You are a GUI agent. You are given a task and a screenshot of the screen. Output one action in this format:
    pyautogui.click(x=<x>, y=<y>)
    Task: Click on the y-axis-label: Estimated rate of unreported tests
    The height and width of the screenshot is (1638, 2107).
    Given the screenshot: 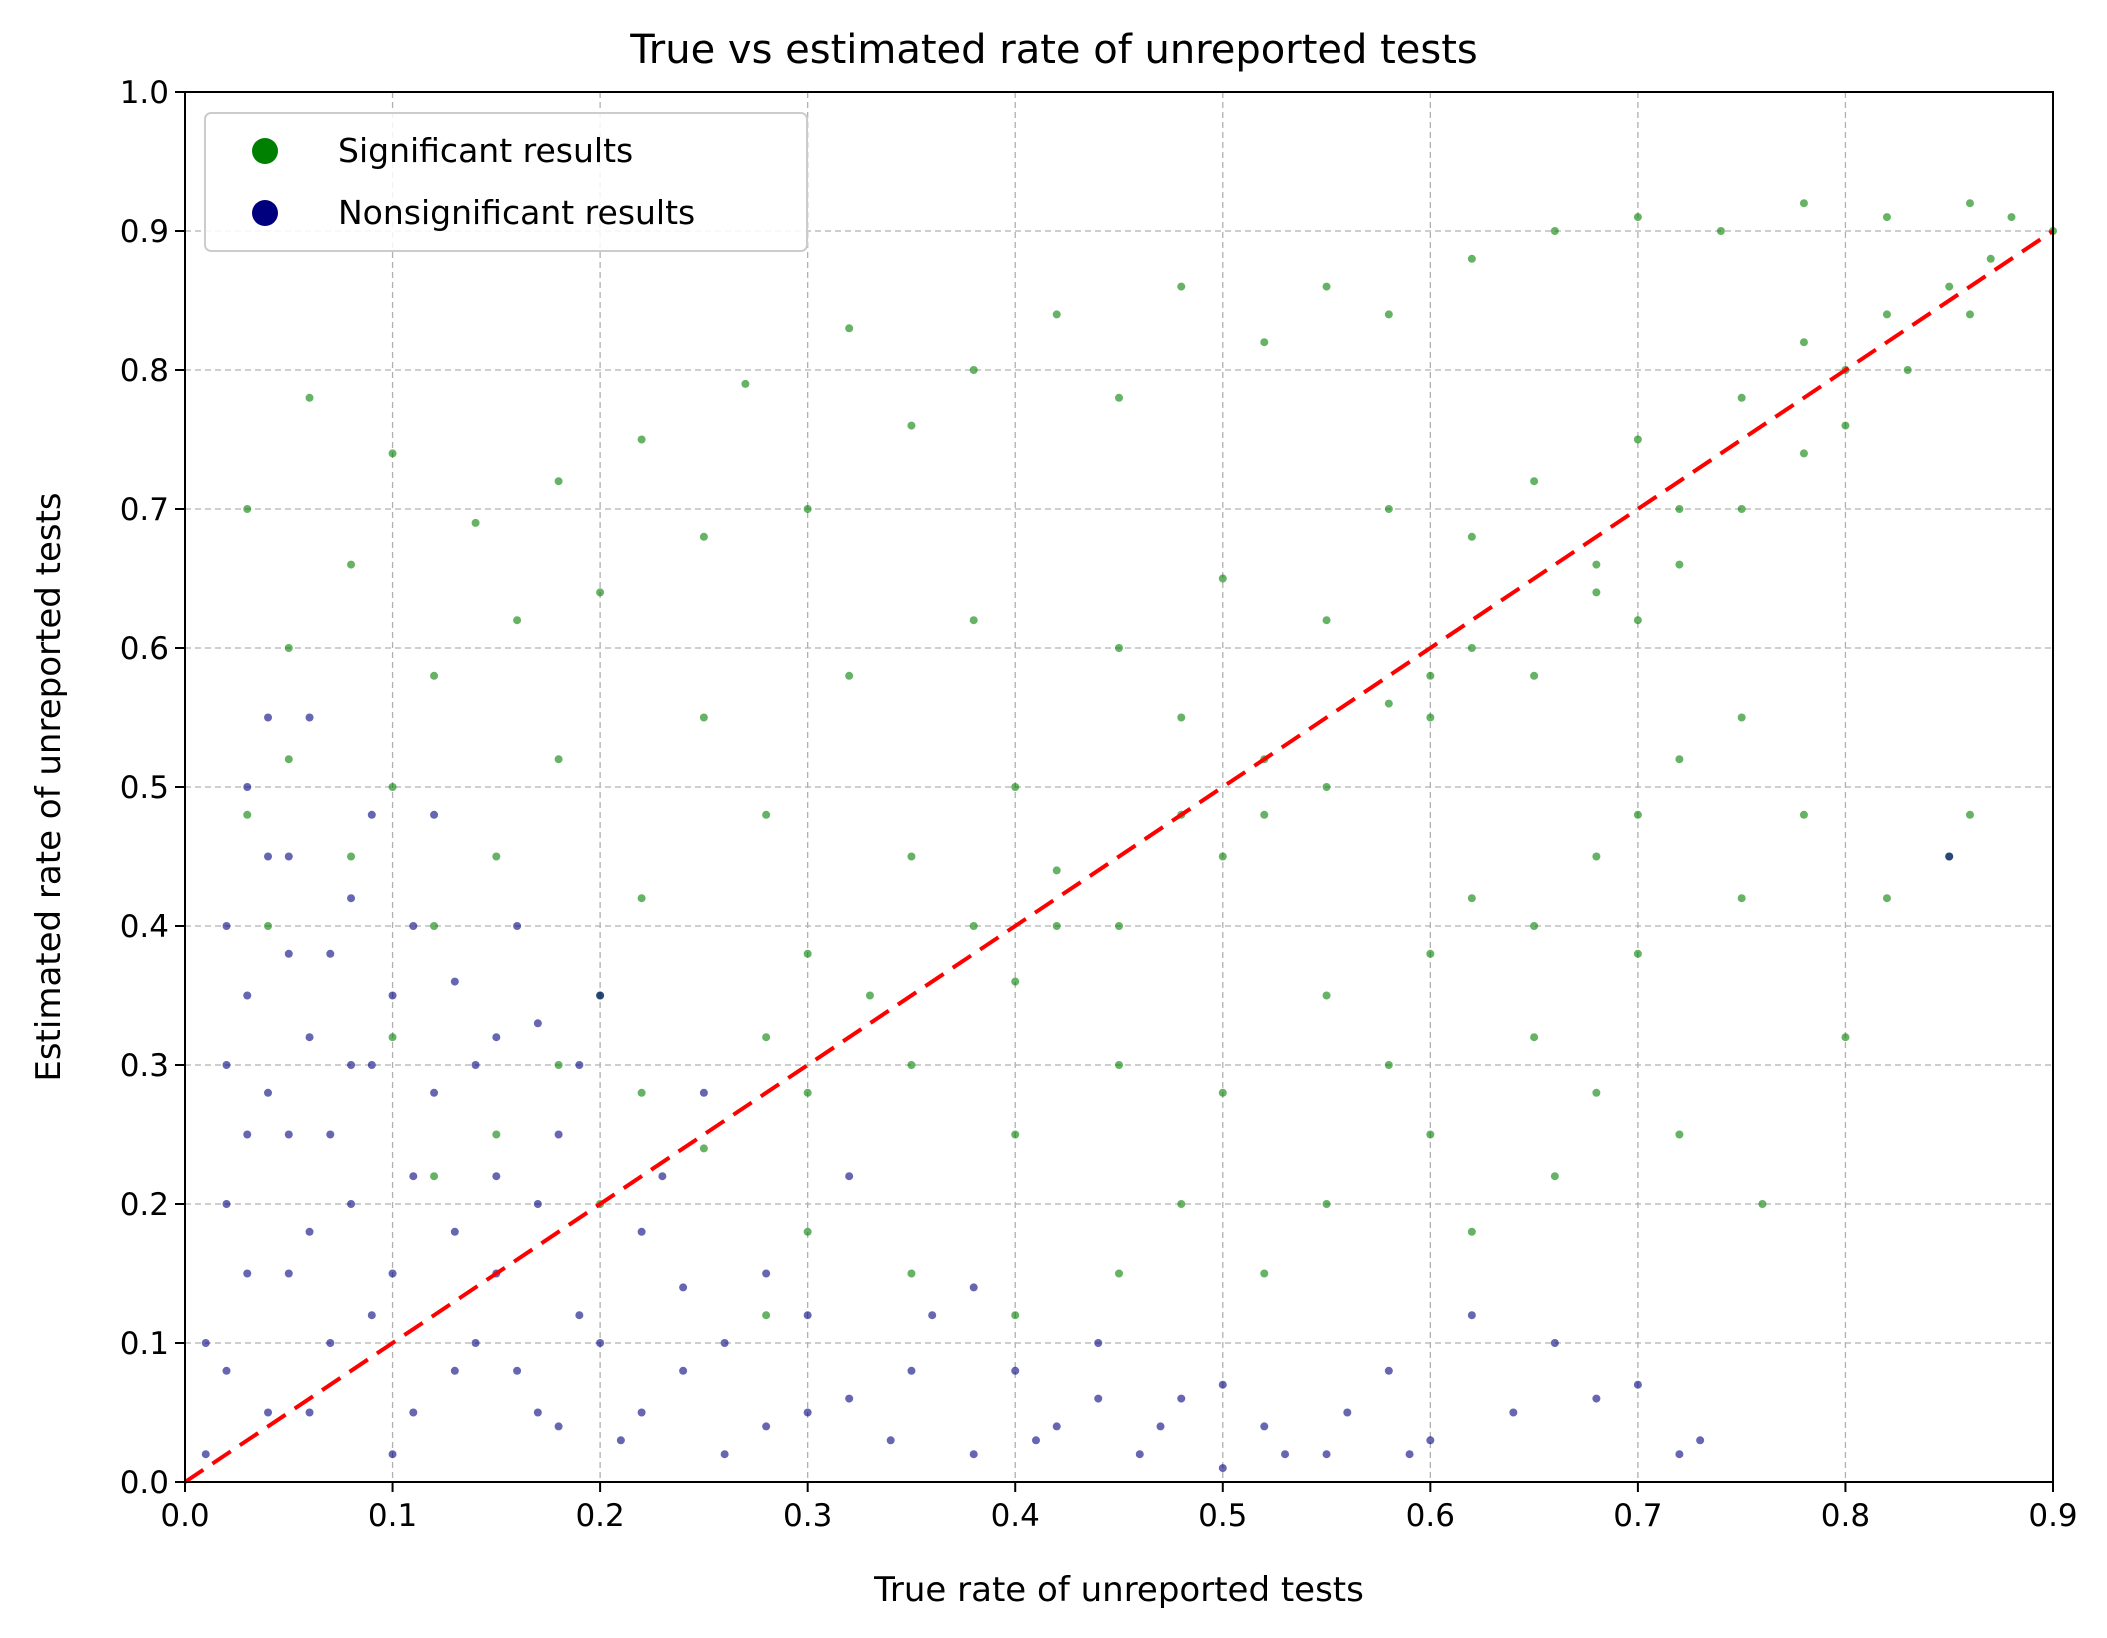 What is the action you would take?
    pyautogui.click(x=49, y=786)
    